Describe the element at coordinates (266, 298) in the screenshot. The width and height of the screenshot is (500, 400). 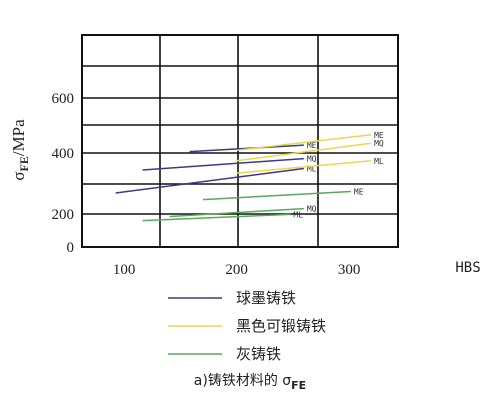
I see `legend-label: 球墨铸铁` at that location.